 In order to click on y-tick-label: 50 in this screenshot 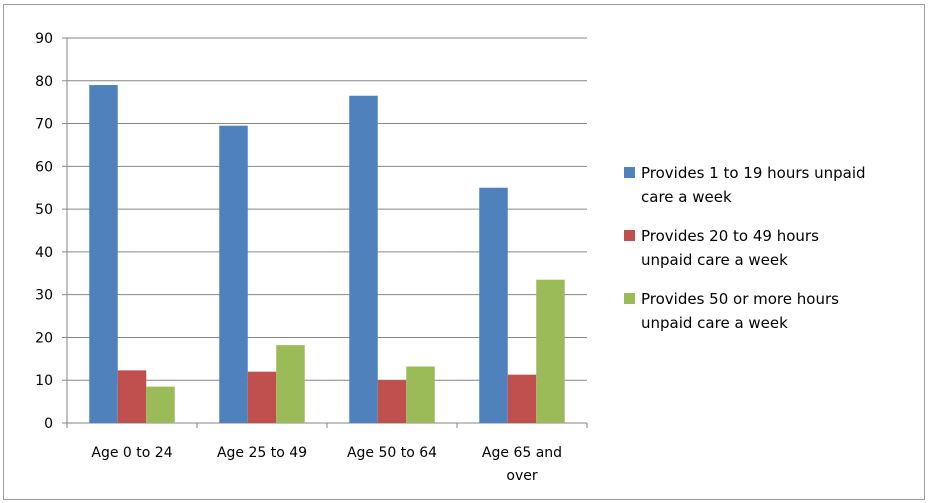, I will do `click(44, 210)`.